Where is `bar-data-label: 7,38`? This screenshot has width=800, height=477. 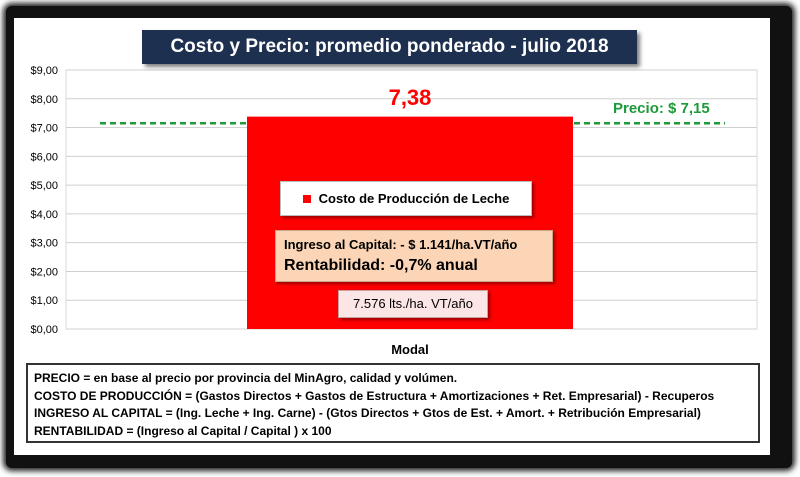 bar-data-label: 7,38 is located at coordinates (410, 97).